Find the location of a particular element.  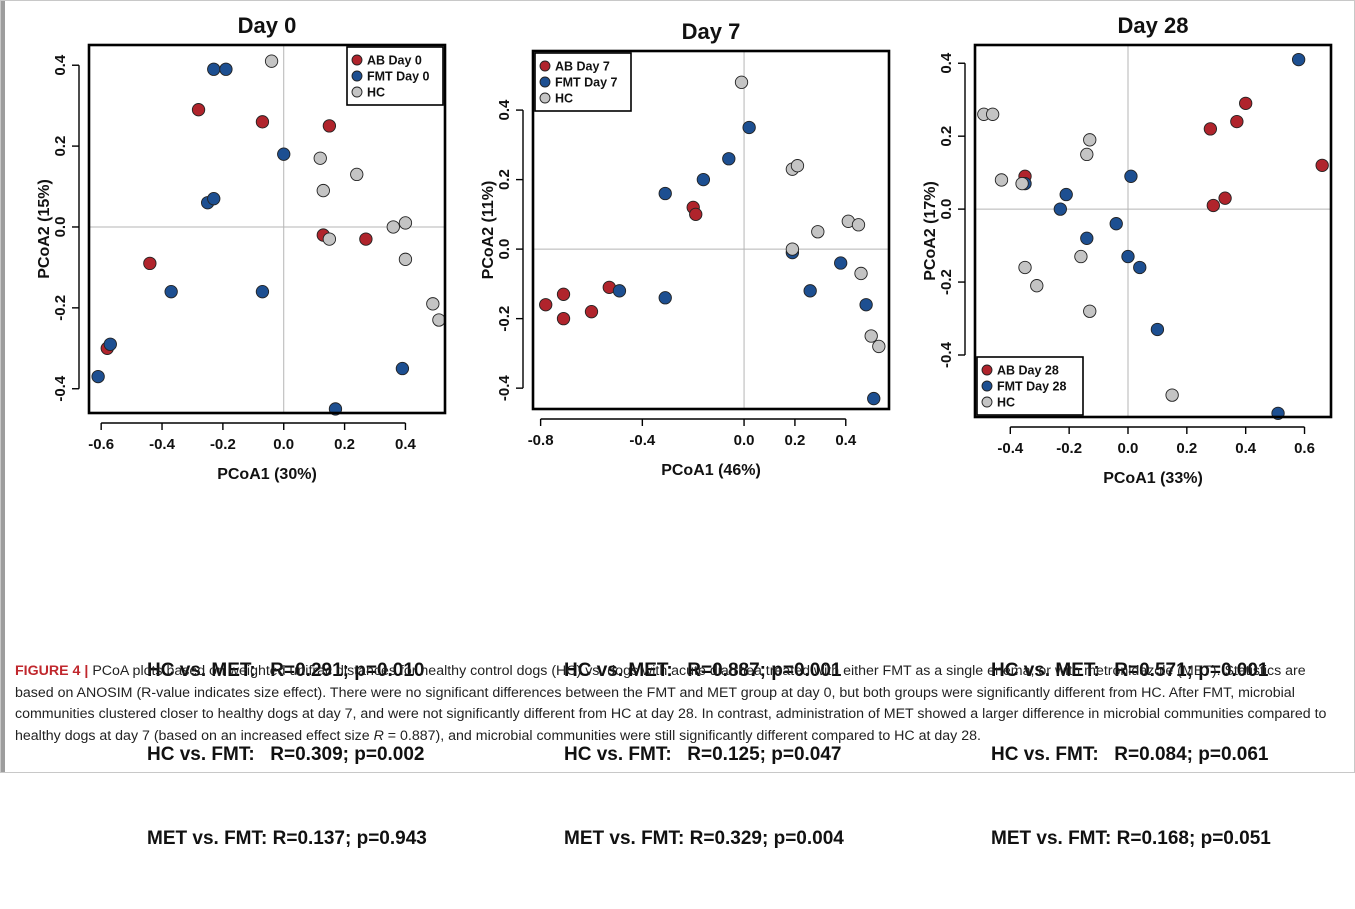

y-axis-label: PCoA2 (15%) is located at coordinates (45, 229).